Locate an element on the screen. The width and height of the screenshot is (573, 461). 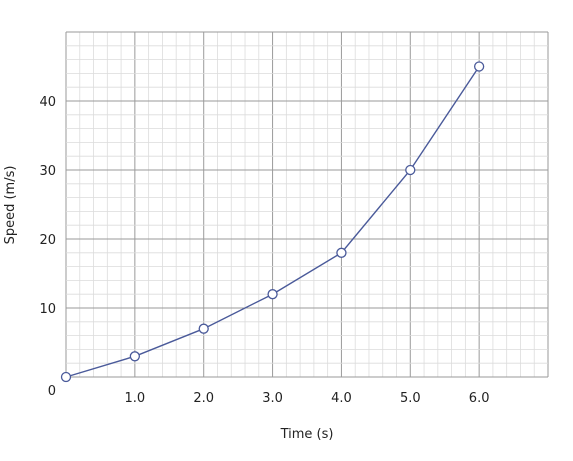
x-tick-label: 2.0 is located at coordinates (203, 398).